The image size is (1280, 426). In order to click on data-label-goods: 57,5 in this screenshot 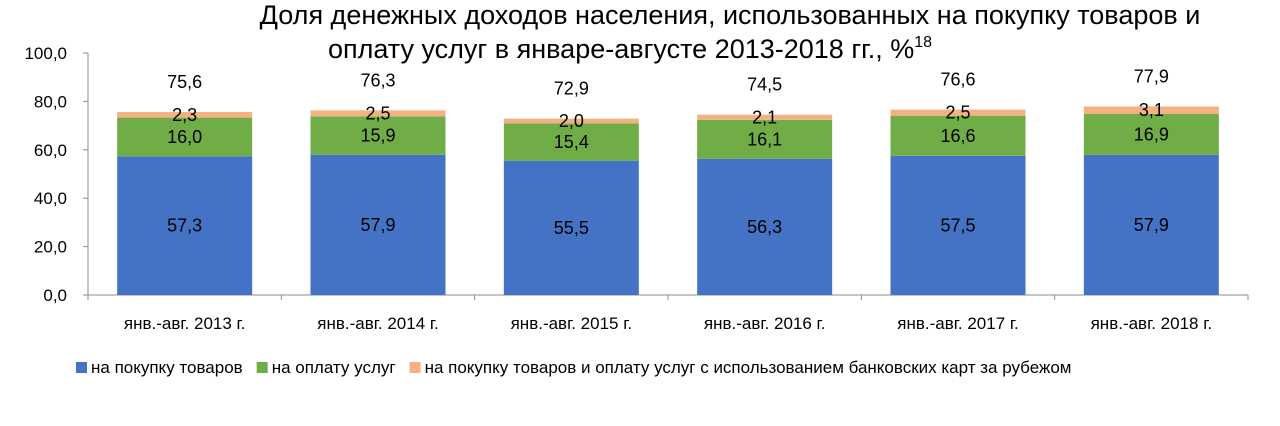, I will do `click(957, 225)`.